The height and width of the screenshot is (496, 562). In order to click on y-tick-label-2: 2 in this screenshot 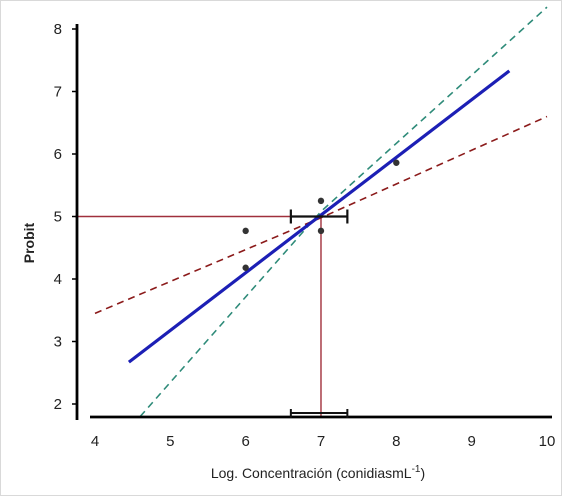, I will do `click(58, 404)`.